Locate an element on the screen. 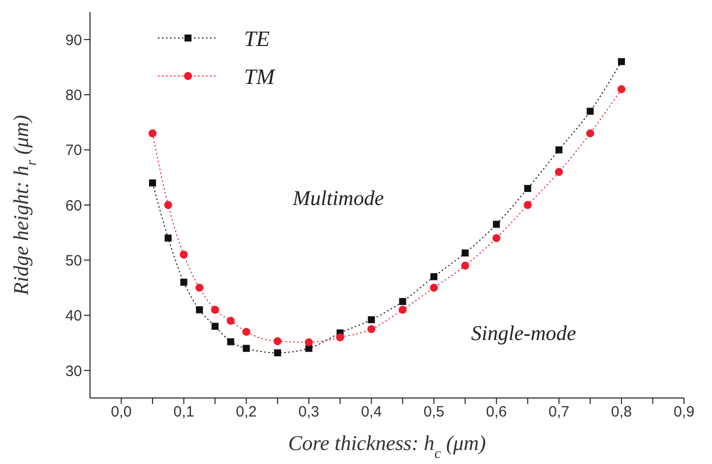 The image size is (712, 464). x-tick-label: 0,0 is located at coordinates (121, 412).